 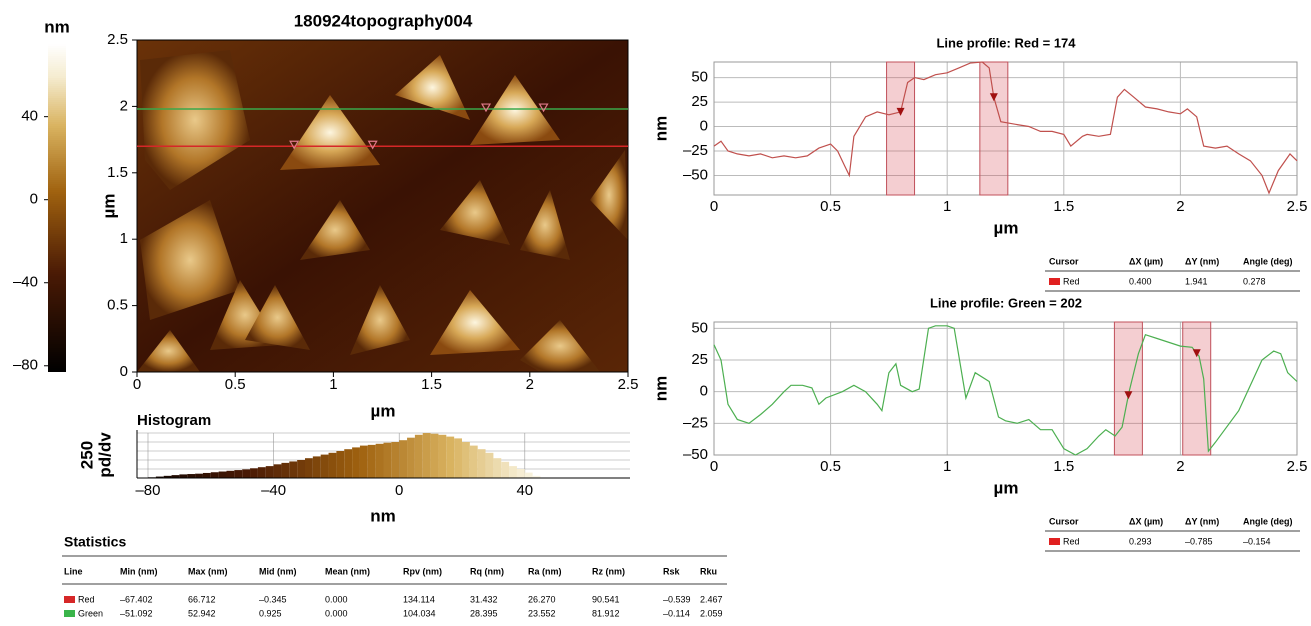 I want to click on y-tick-label: 0, so click(x=124, y=371).